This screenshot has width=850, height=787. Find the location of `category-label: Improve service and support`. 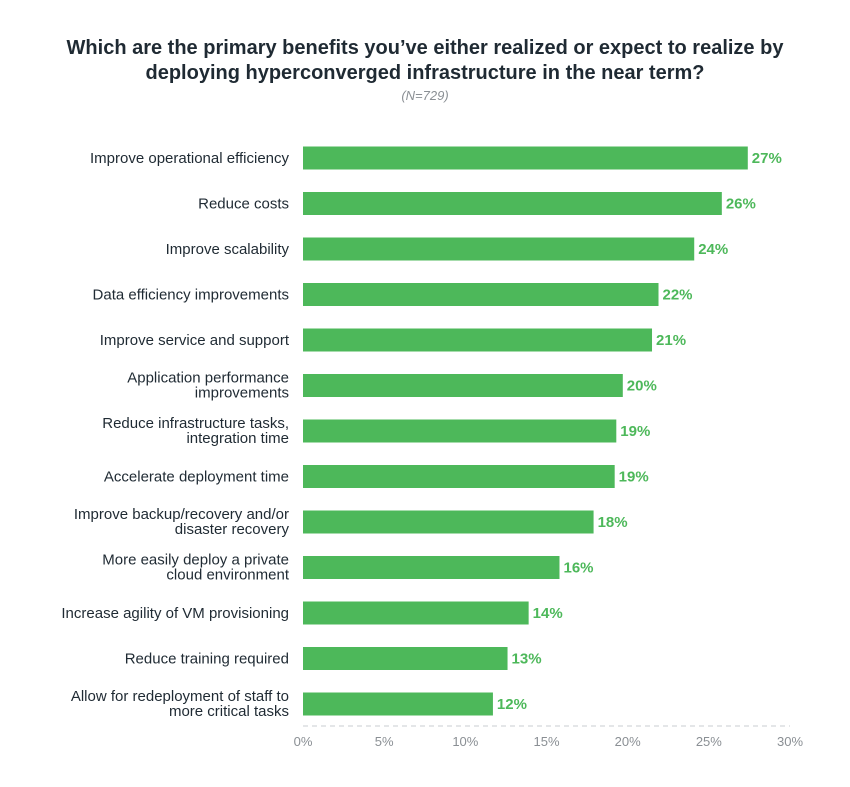

category-label: Improve service and support is located at coordinates (195, 340).